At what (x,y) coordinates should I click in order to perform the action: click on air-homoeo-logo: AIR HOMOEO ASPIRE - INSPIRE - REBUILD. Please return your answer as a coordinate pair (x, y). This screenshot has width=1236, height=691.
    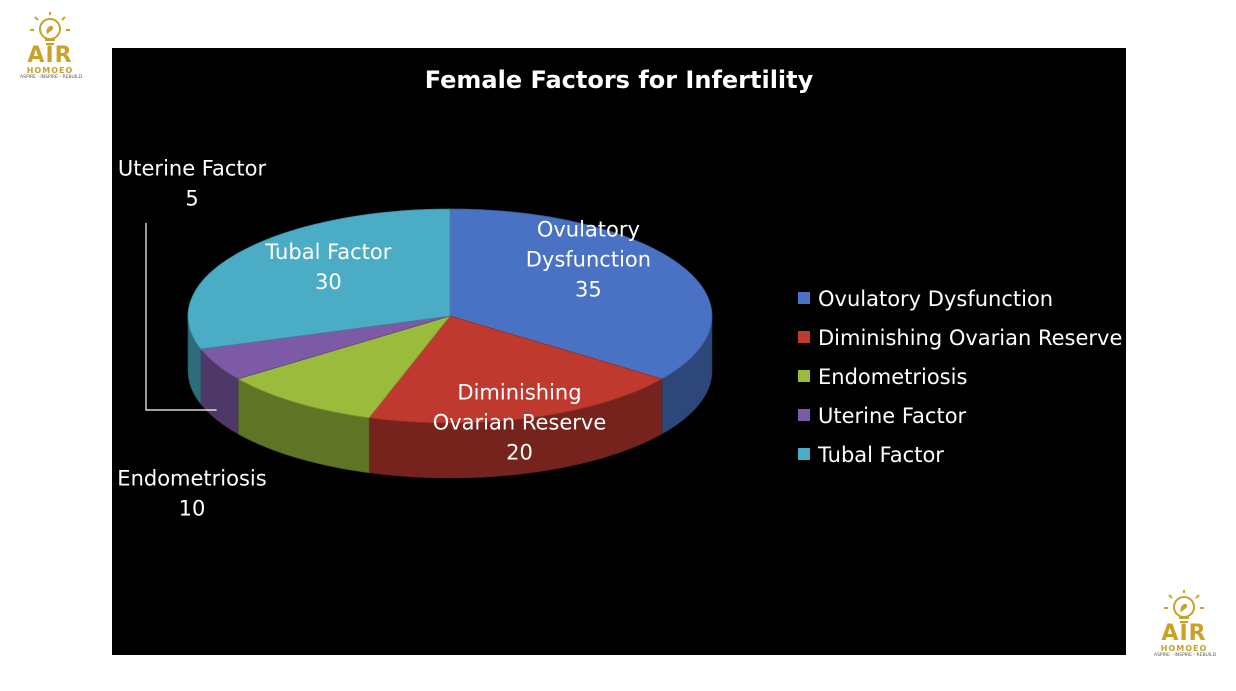
    Looking at the image, I should click on (51, 46).